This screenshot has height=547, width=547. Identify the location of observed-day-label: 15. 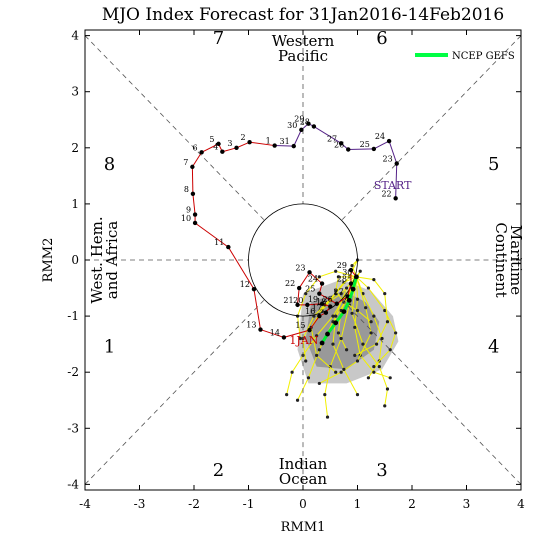
(300, 325).